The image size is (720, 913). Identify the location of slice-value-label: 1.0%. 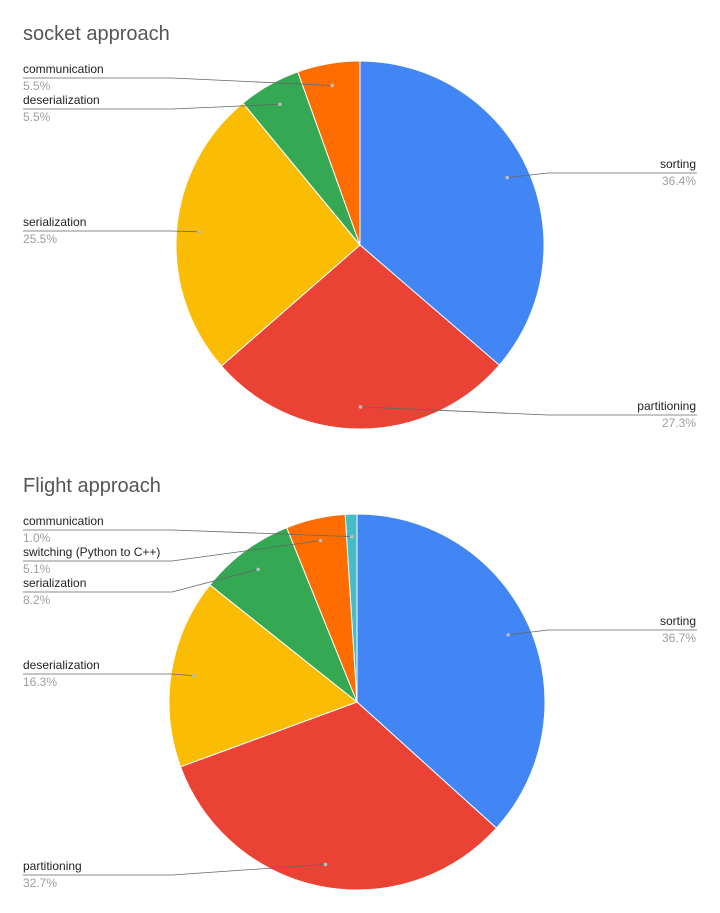
(37, 538).